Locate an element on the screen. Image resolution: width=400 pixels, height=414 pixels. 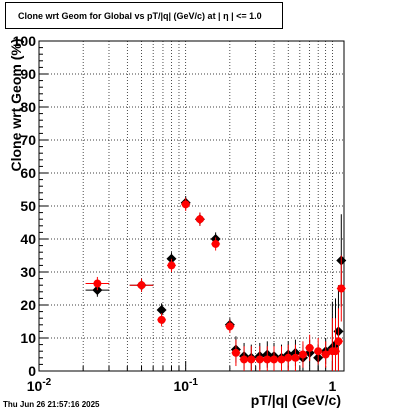
y-tick-label: 50 is located at coordinates (28, 206).